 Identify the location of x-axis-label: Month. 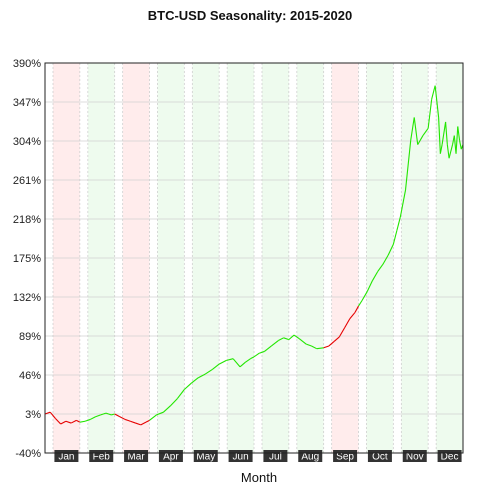
(259, 477).